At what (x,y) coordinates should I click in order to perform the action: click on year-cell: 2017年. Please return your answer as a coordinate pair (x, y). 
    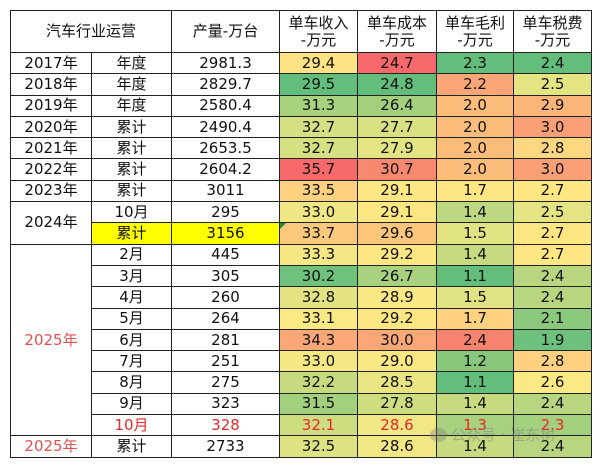
    Looking at the image, I should click on (51, 63).